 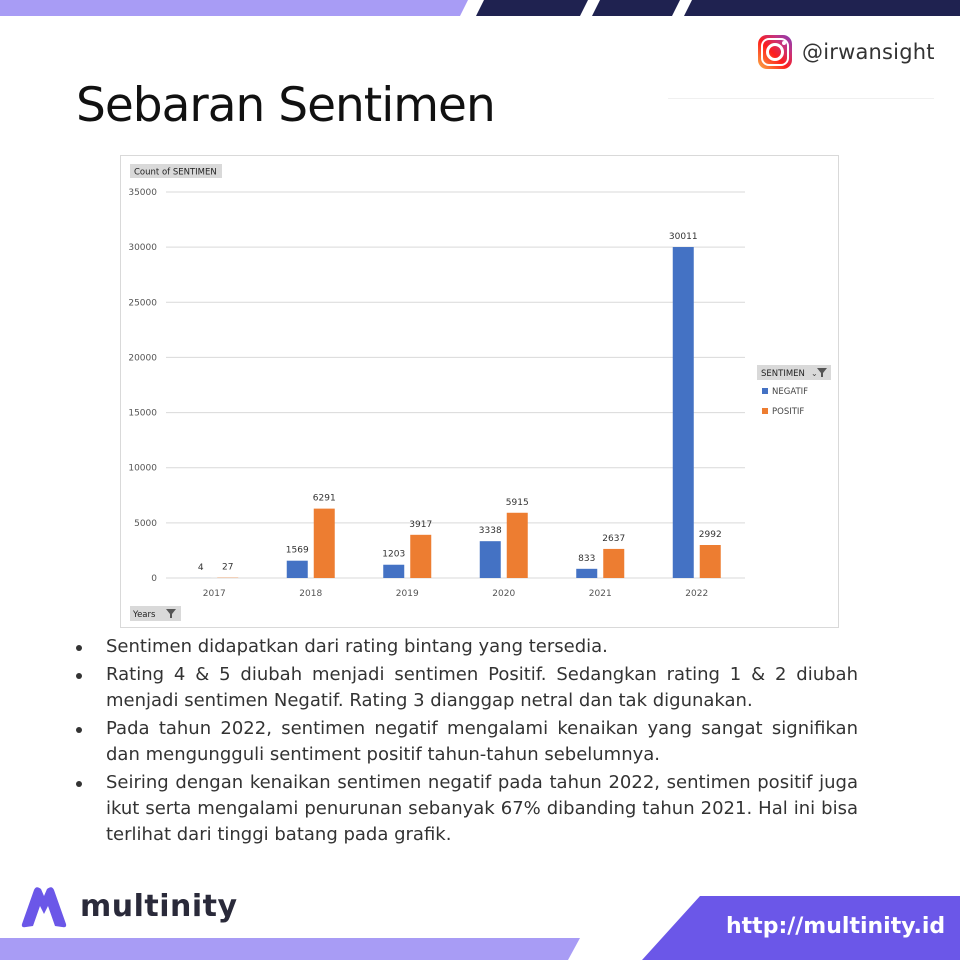 What do you see at coordinates (696, 594) in the screenshot?
I see `x-tick-label: 2022` at bounding box center [696, 594].